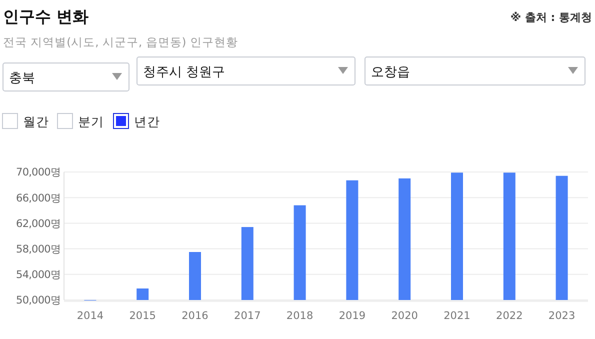 The image size is (595, 339). Describe the element at coordinates (195, 316) in the screenshot. I see `x-tick-label: 2016` at that location.